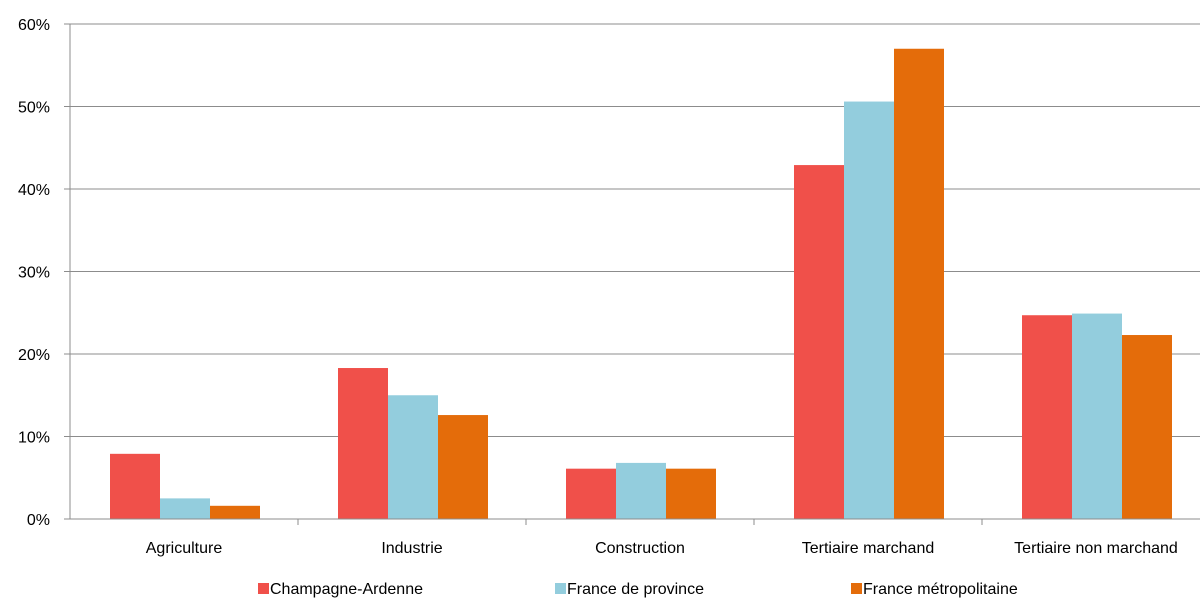 This screenshot has height=601, width=1200. I want to click on legend-label: France de province, so click(635, 589).